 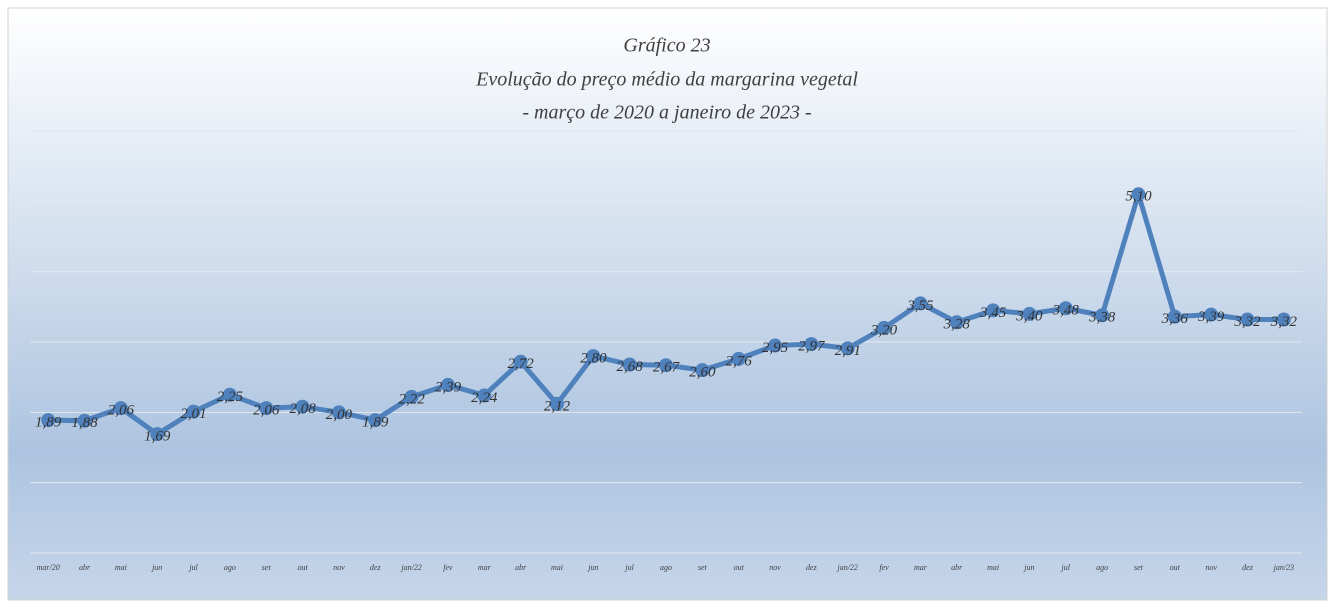 I want to click on data-label: 2,22, so click(x=411, y=399).